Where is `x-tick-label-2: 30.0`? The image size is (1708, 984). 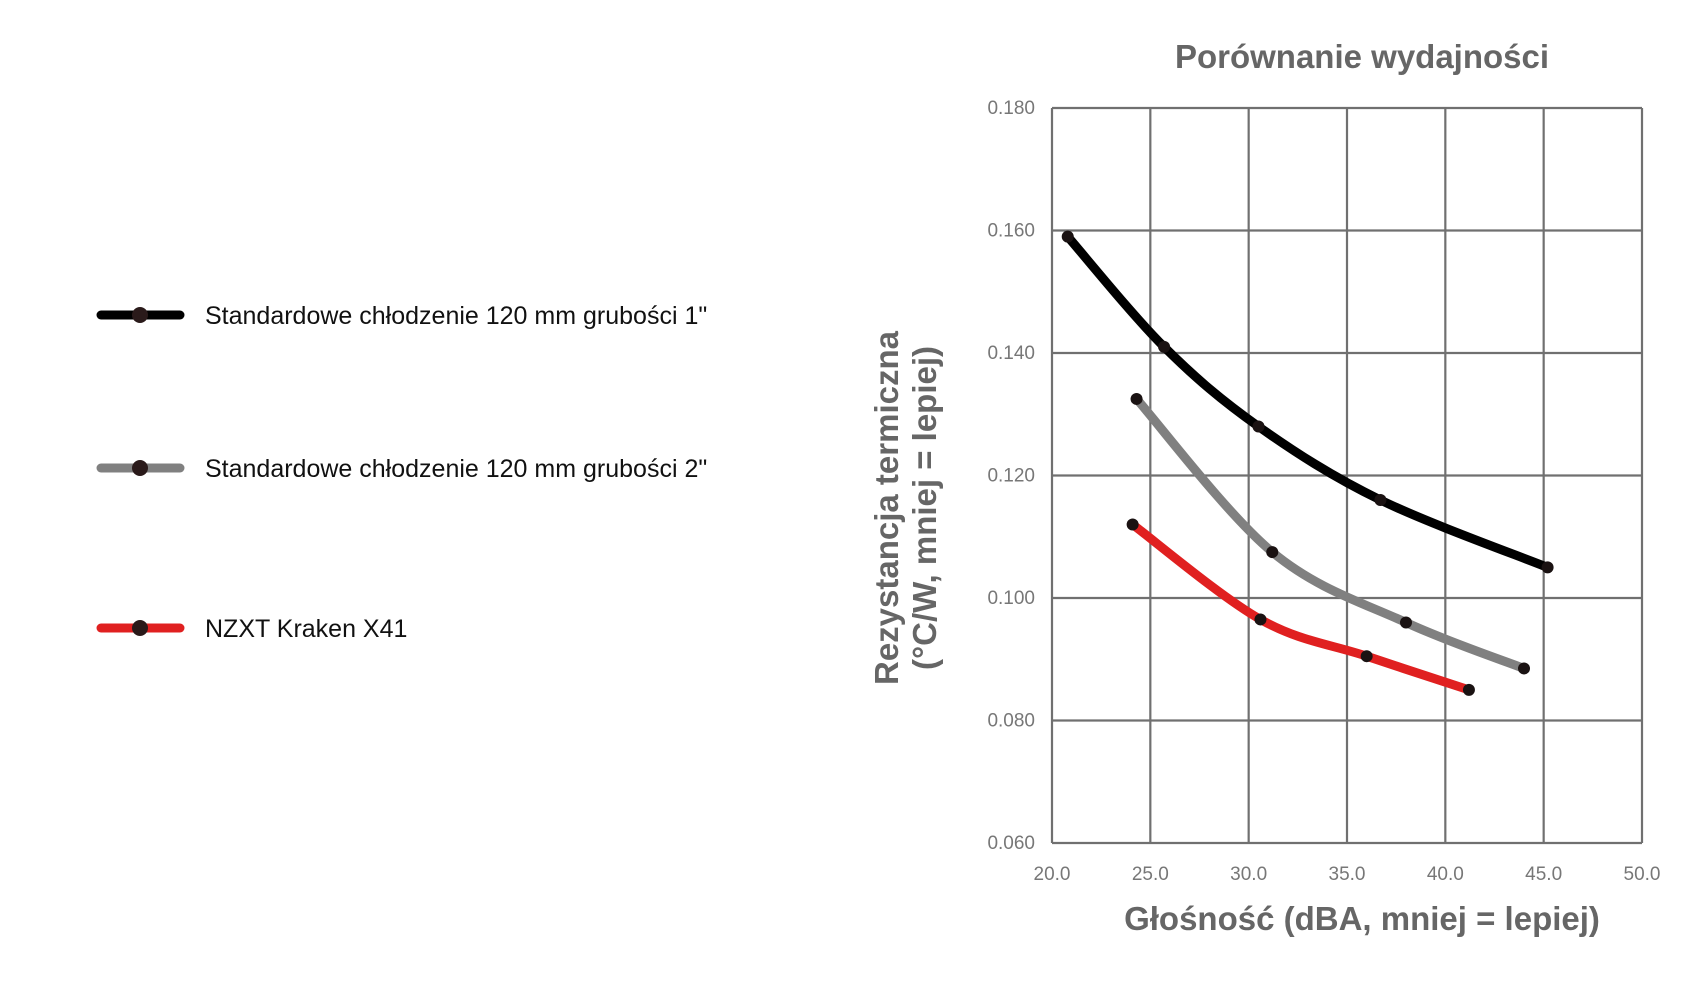
x-tick-label-2: 30.0 is located at coordinates (1248, 874).